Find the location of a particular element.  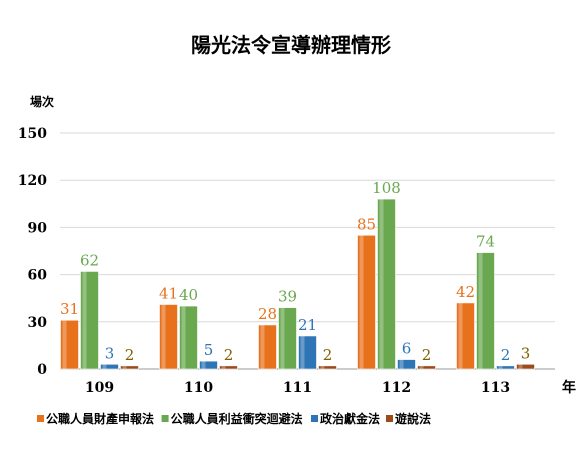

data-label: 62 is located at coordinates (89, 260).